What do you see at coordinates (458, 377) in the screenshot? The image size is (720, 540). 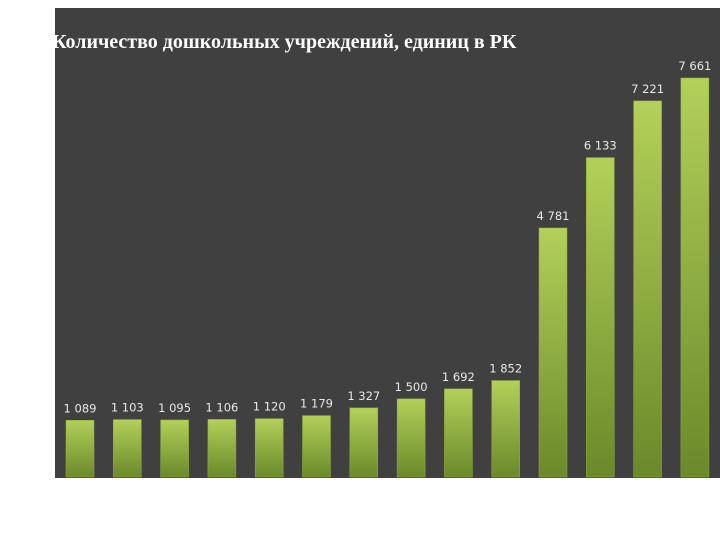 I see `value-label: 1 692` at bounding box center [458, 377].